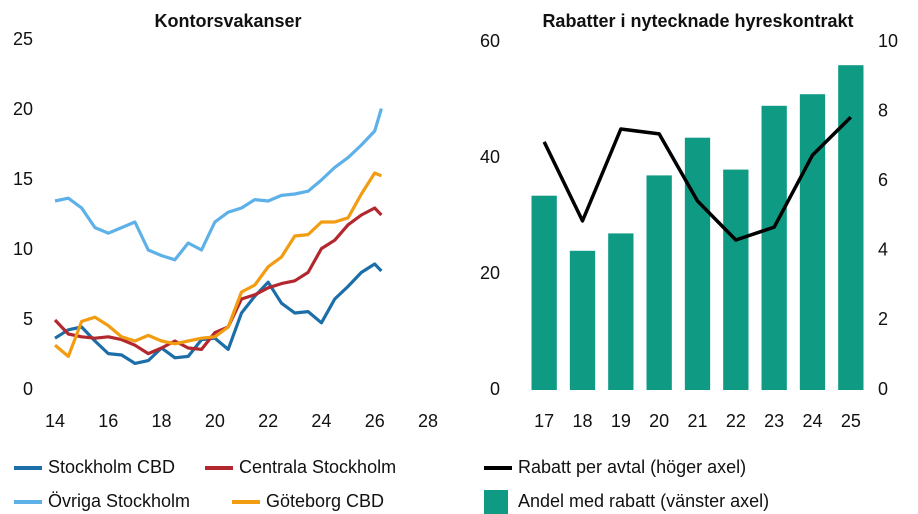  What do you see at coordinates (23, 249) in the screenshot?
I see `y-tick-label: 10` at bounding box center [23, 249].